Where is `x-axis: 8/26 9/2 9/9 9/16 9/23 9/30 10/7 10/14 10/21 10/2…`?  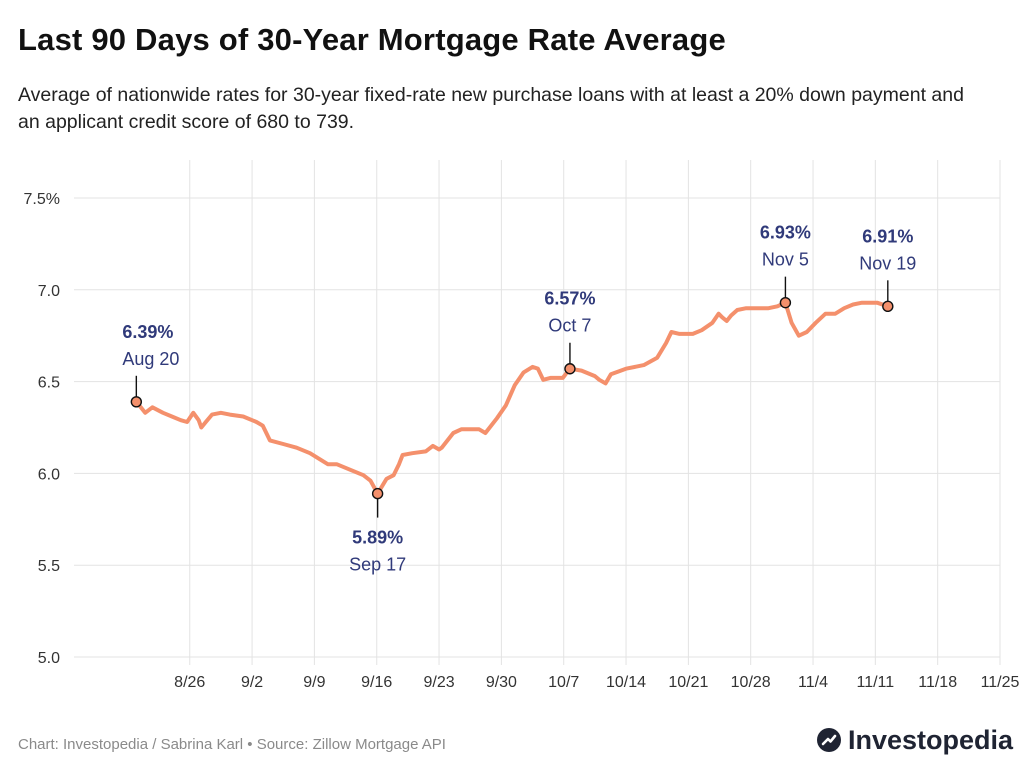 x-axis: 8/26 9/2 9/9 9/16 9/23 9/30 10/7 10/14 10/21 10/2… is located at coordinates (596, 682).